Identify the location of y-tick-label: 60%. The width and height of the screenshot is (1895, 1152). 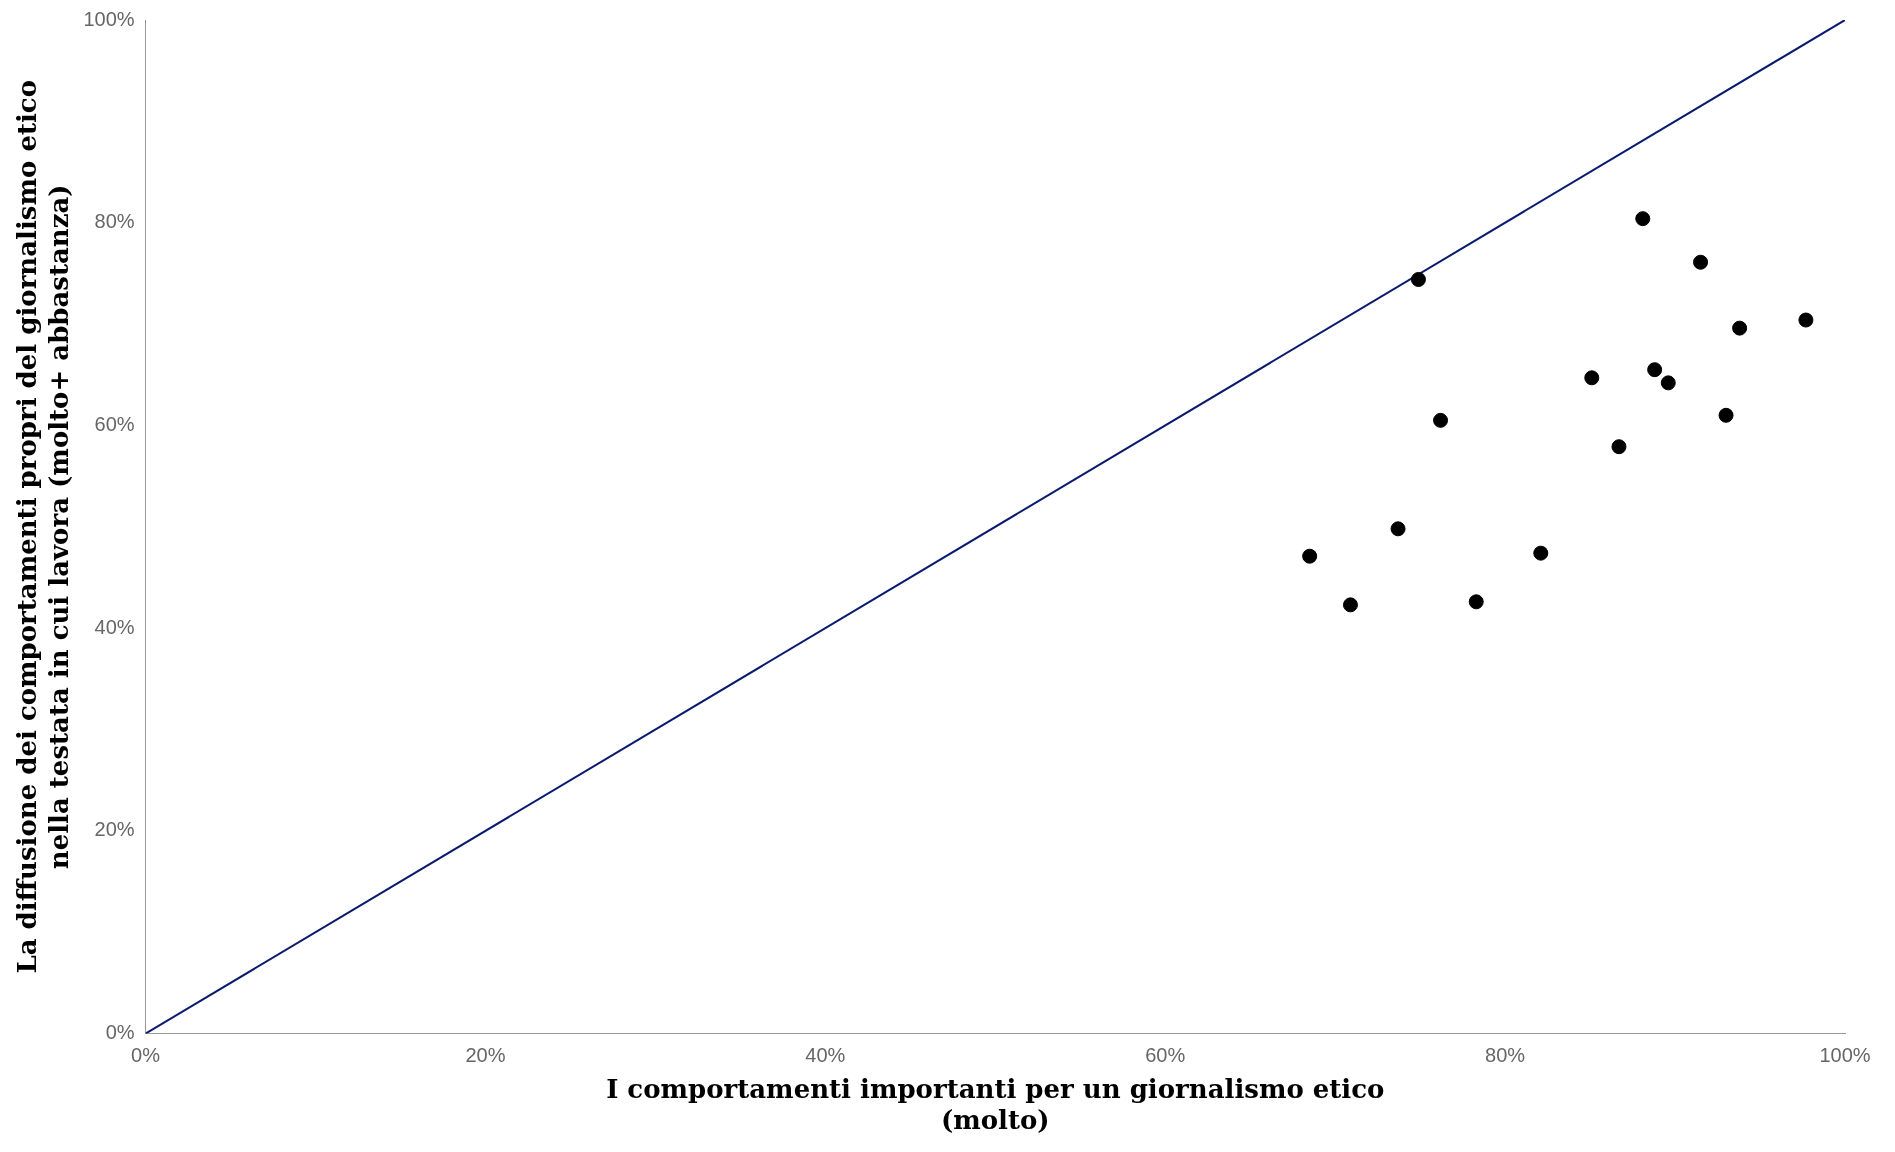
(114, 423).